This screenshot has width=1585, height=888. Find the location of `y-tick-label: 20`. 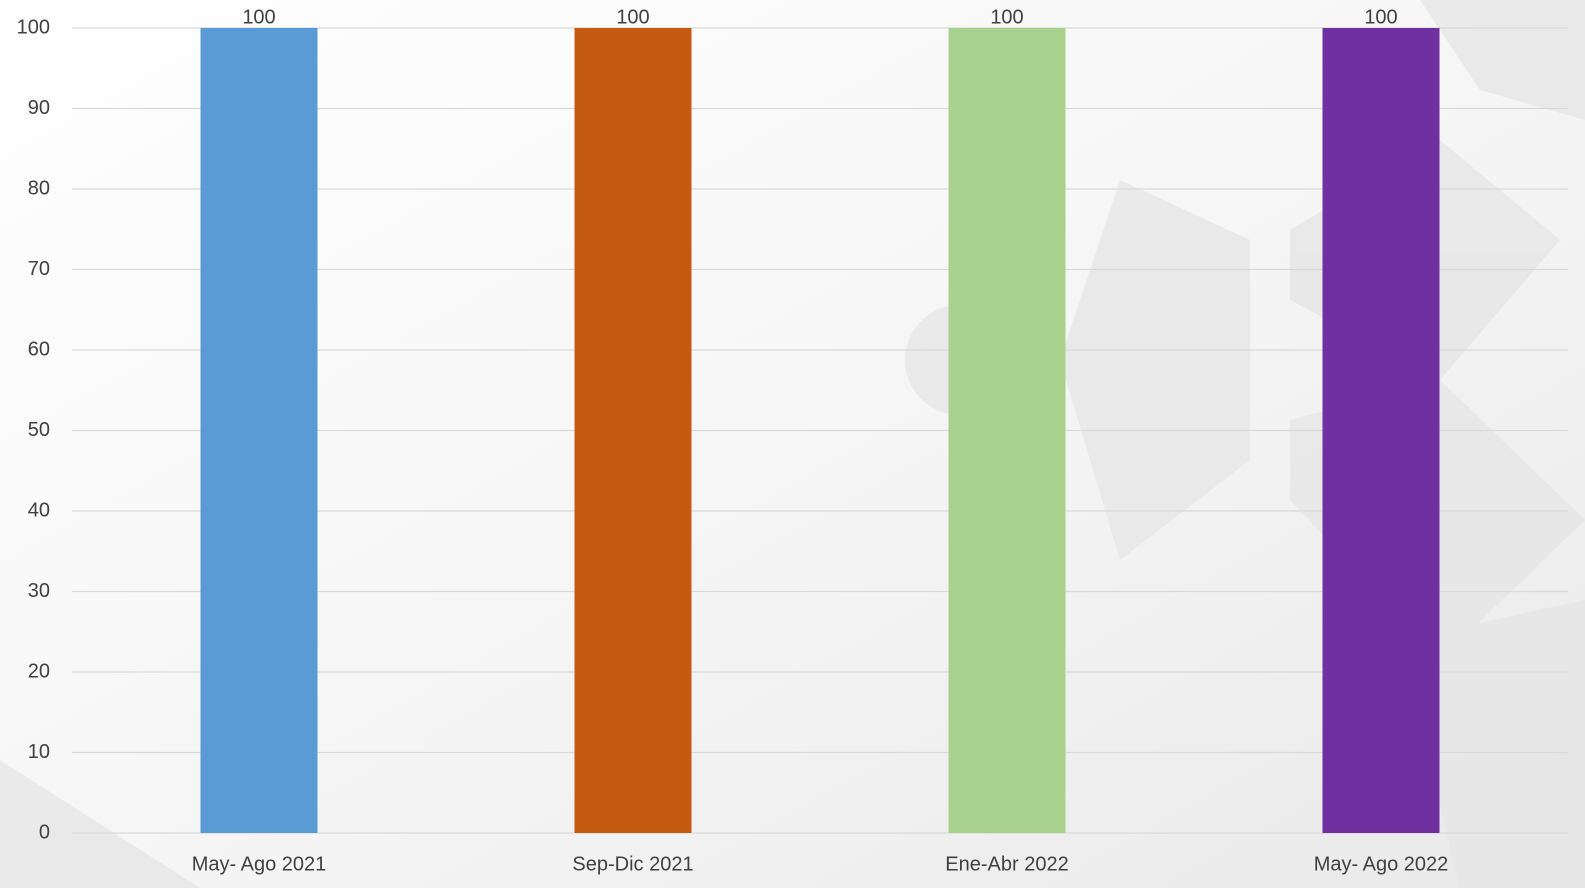

y-tick-label: 20 is located at coordinates (39, 671).